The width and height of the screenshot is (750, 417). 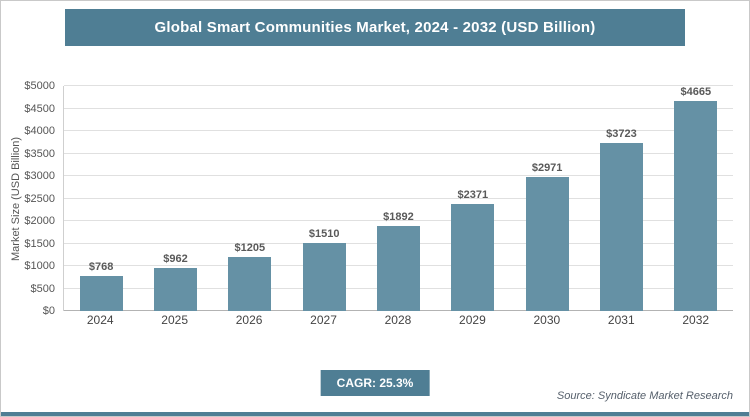 What do you see at coordinates (42, 288) in the screenshot?
I see `y-tick-label: $500` at bounding box center [42, 288].